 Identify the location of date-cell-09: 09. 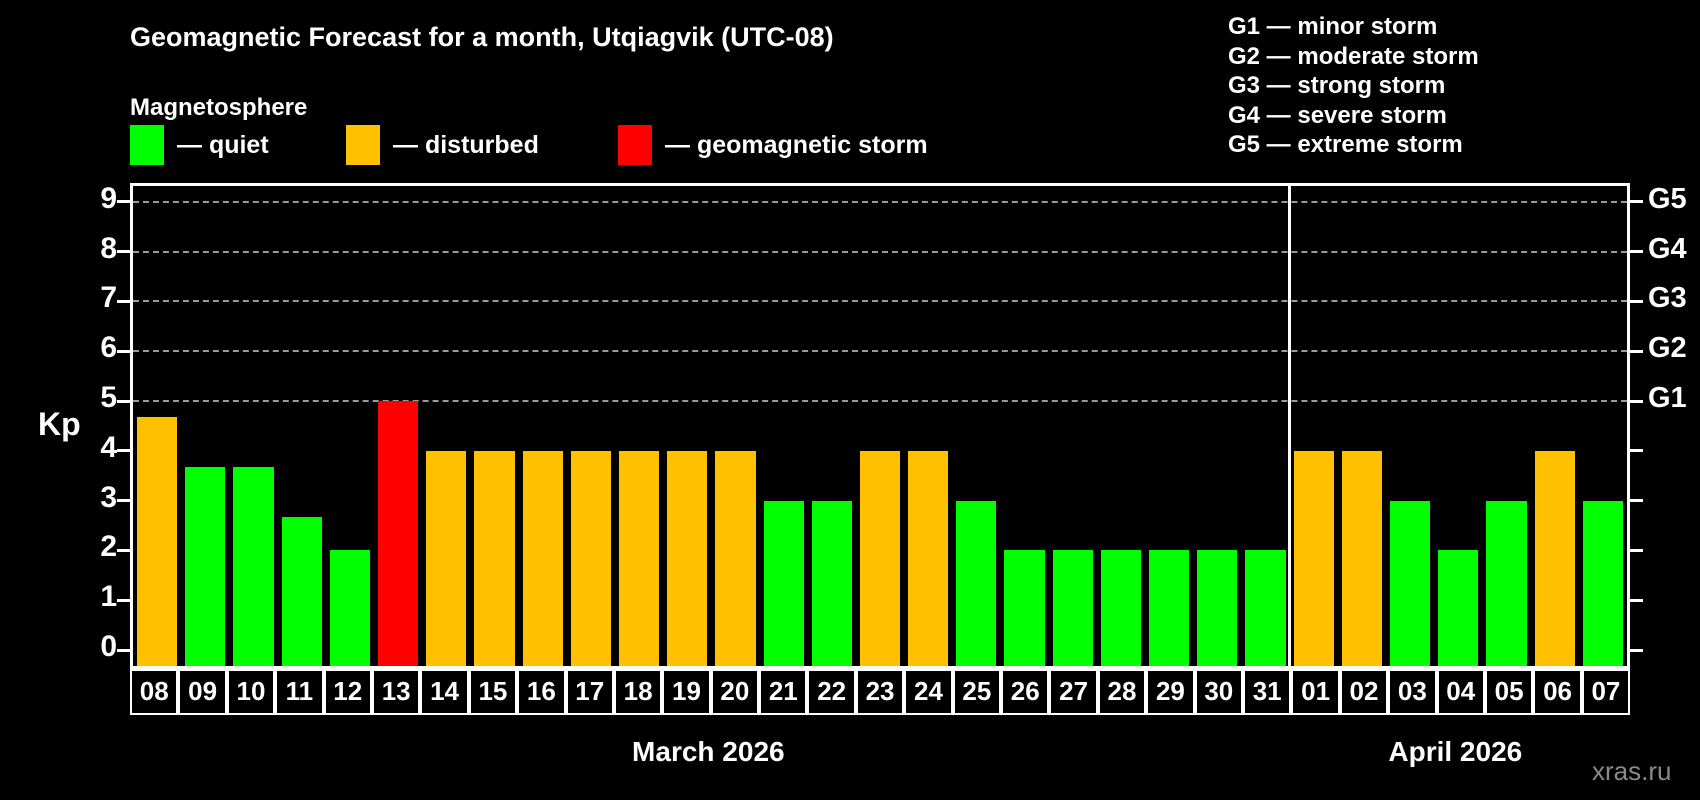
(202, 692).